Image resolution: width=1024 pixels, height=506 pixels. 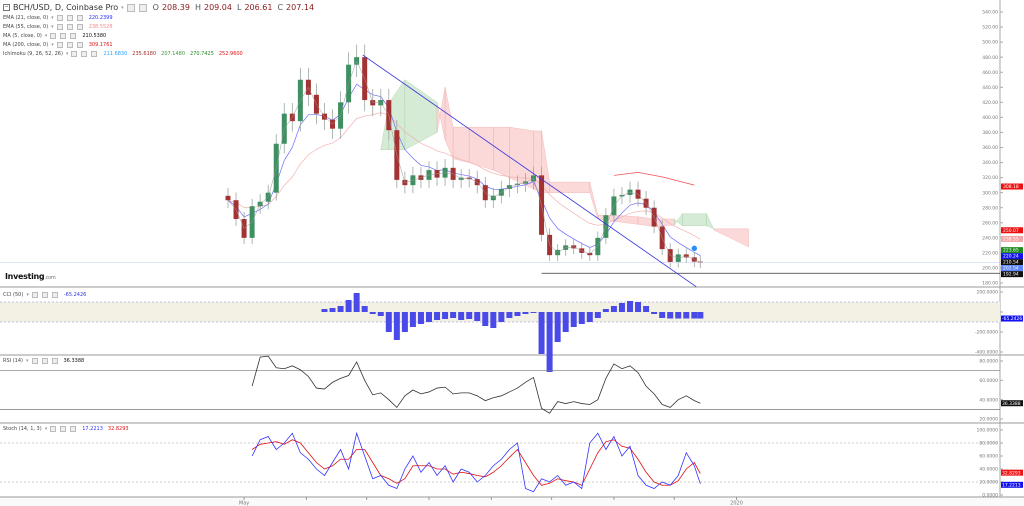 What do you see at coordinates (694, 248) in the screenshot?
I see `info-circle-icon` at bounding box center [694, 248].